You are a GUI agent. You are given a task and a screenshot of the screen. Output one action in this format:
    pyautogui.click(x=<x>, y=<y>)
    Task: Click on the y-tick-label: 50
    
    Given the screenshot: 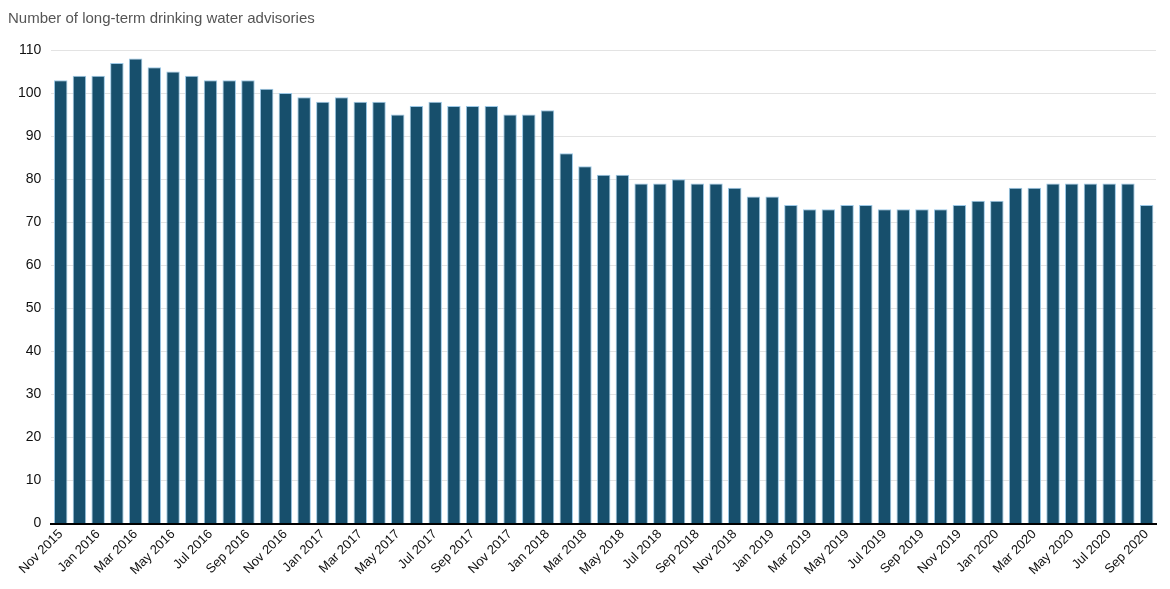 What is the action you would take?
    pyautogui.click(x=33, y=307)
    